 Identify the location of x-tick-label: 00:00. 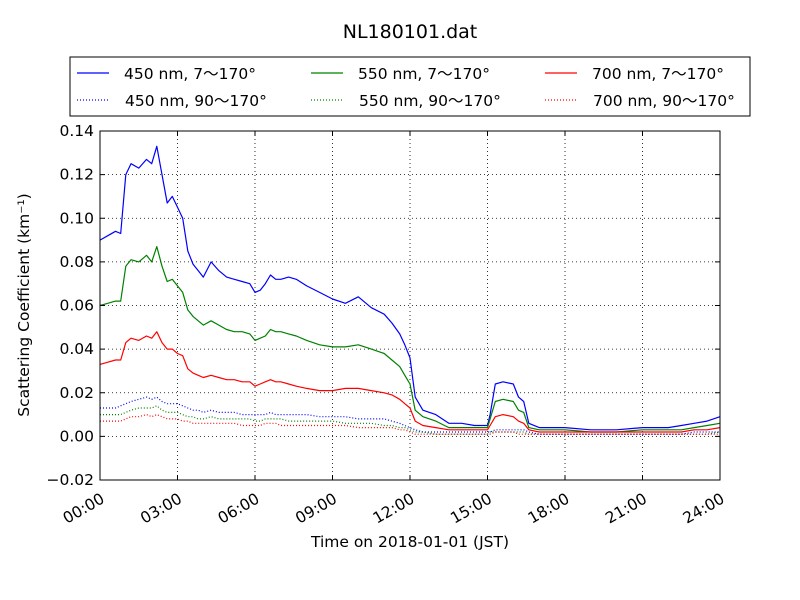
(84, 509).